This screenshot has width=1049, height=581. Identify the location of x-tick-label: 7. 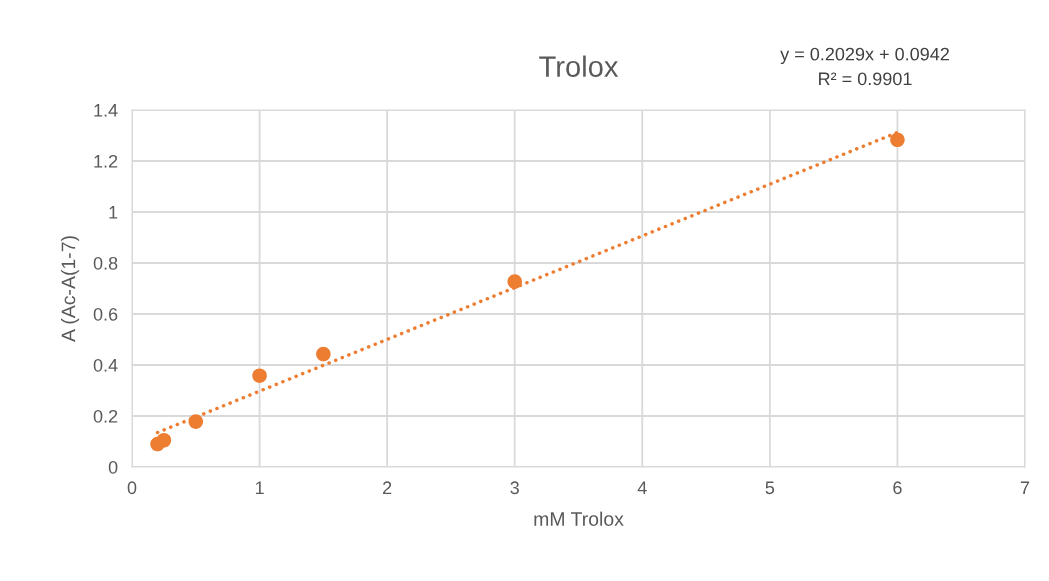
(1025, 487).